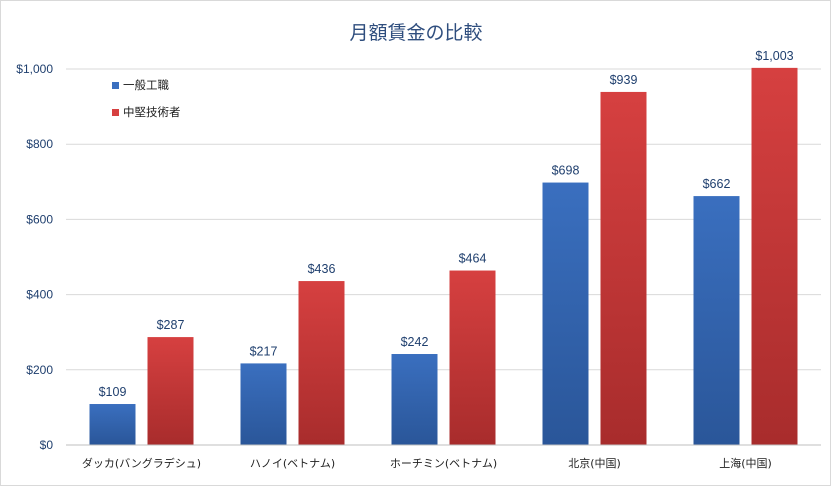 The width and height of the screenshot is (831, 486). I want to click on bar-value-label: $464, so click(473, 259).